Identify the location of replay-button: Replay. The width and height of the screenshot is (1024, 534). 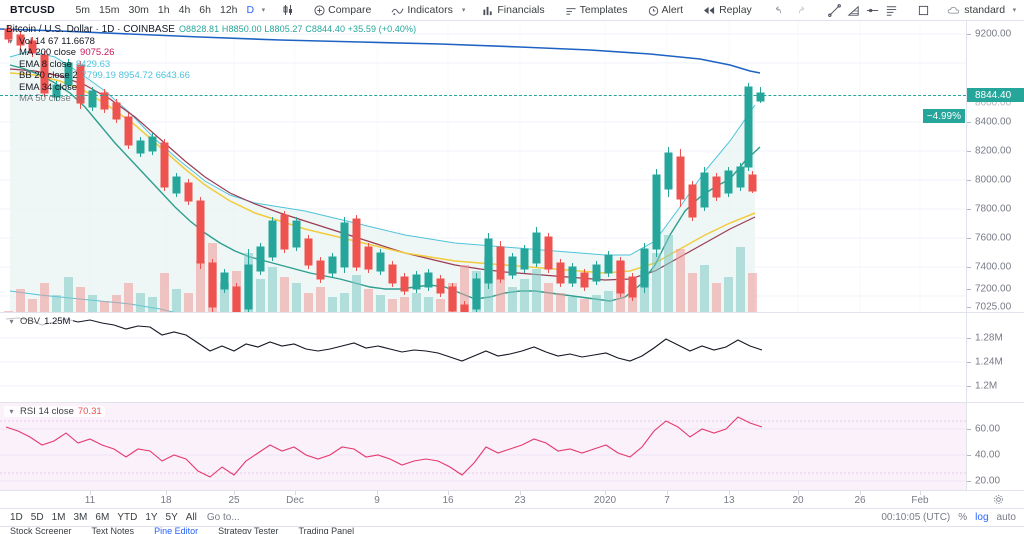
(727, 10).